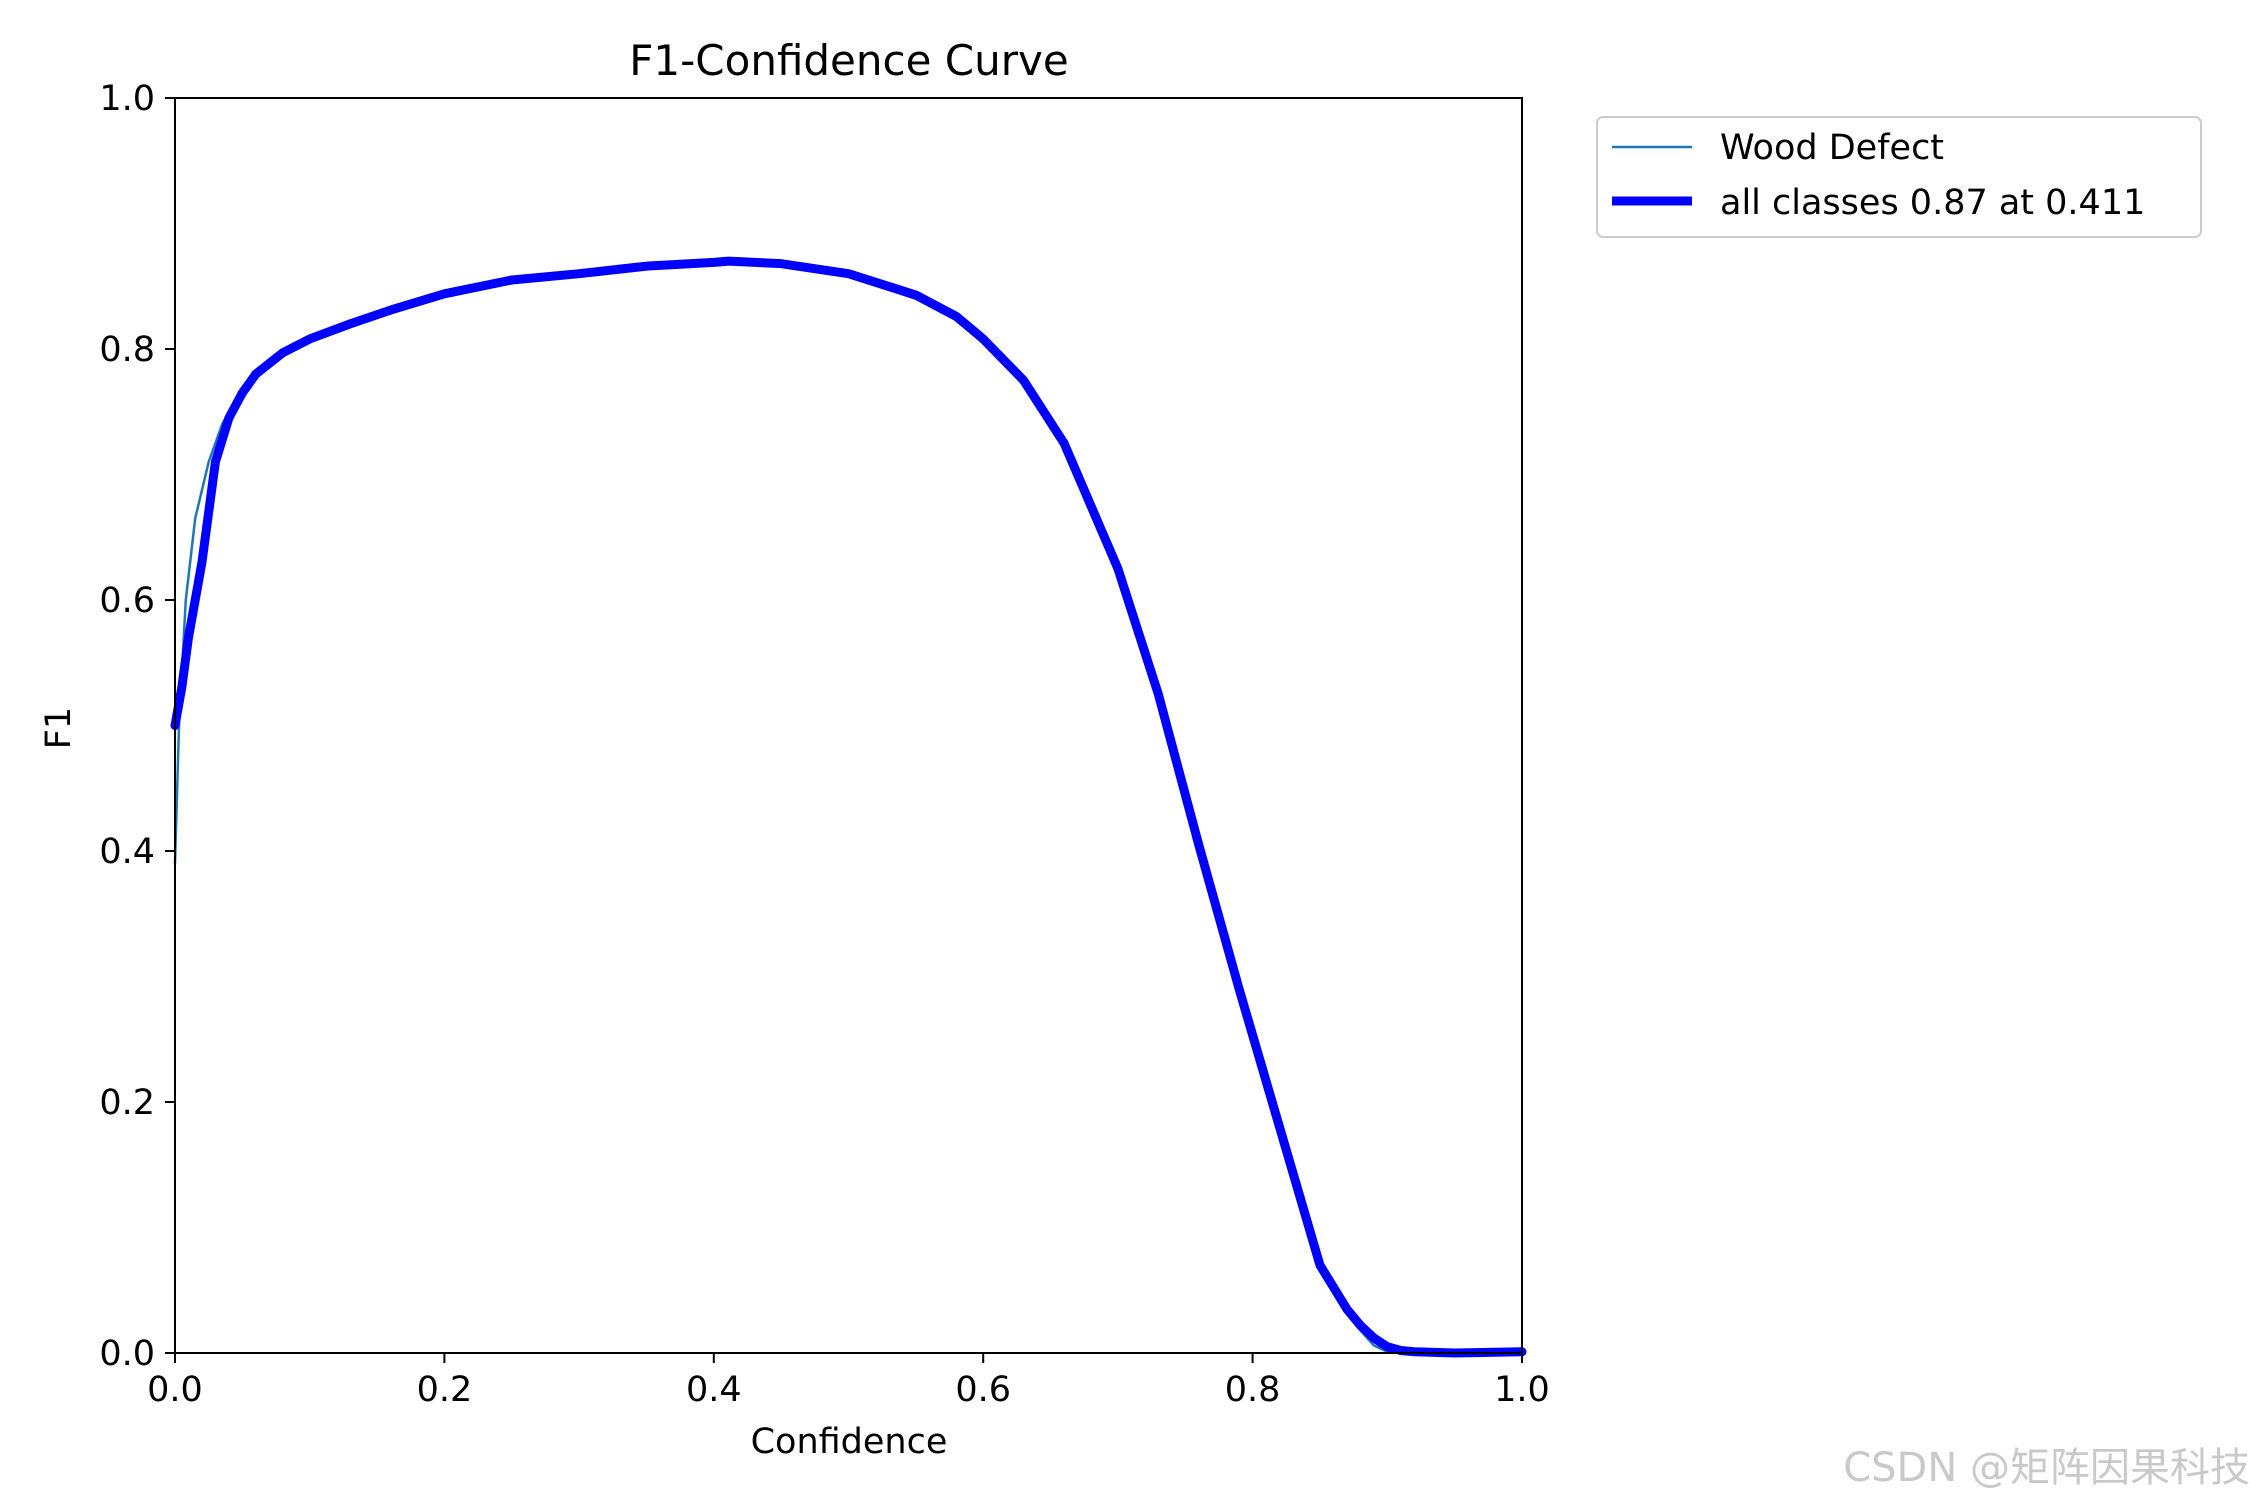 This screenshot has width=2250, height=1500. I want to click on legend-label-all-classes: all classes 0.87 at 0.411, so click(1932, 203).